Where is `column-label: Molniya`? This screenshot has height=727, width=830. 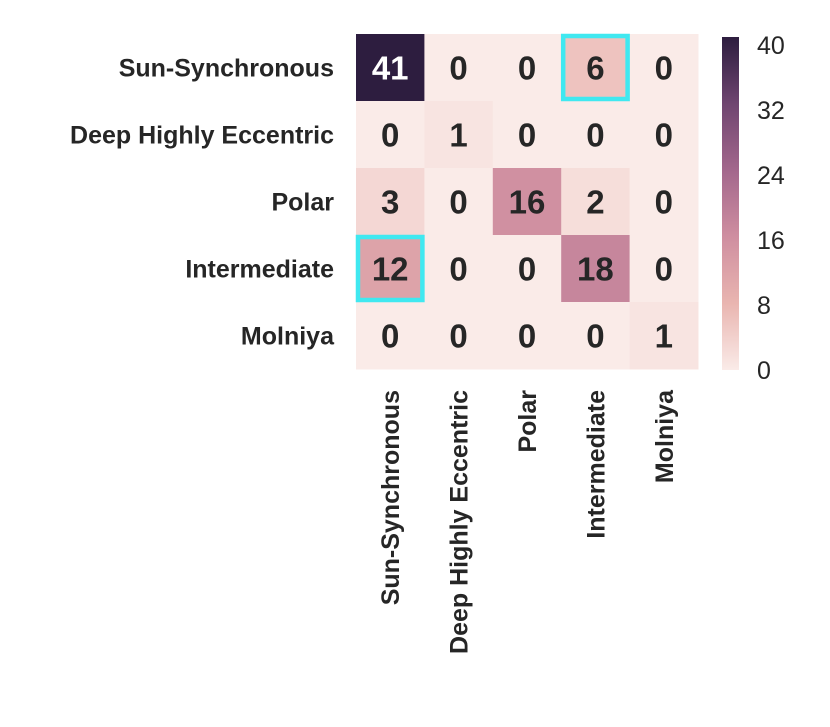
column-label: Molniya is located at coordinates (665, 436).